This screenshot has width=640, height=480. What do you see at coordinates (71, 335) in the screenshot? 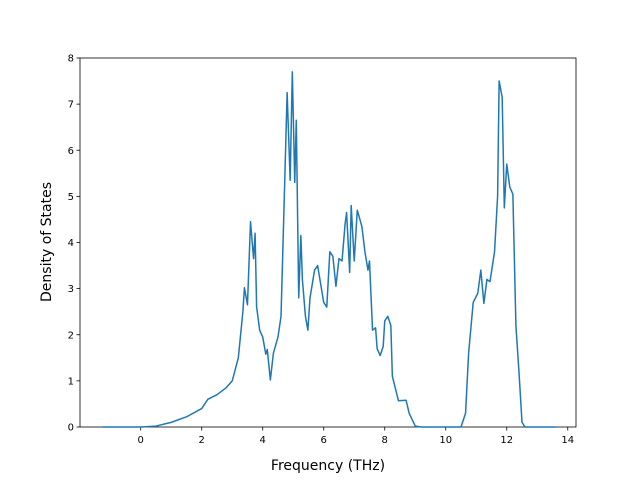
I see `y-tick-label: 2` at bounding box center [71, 335].